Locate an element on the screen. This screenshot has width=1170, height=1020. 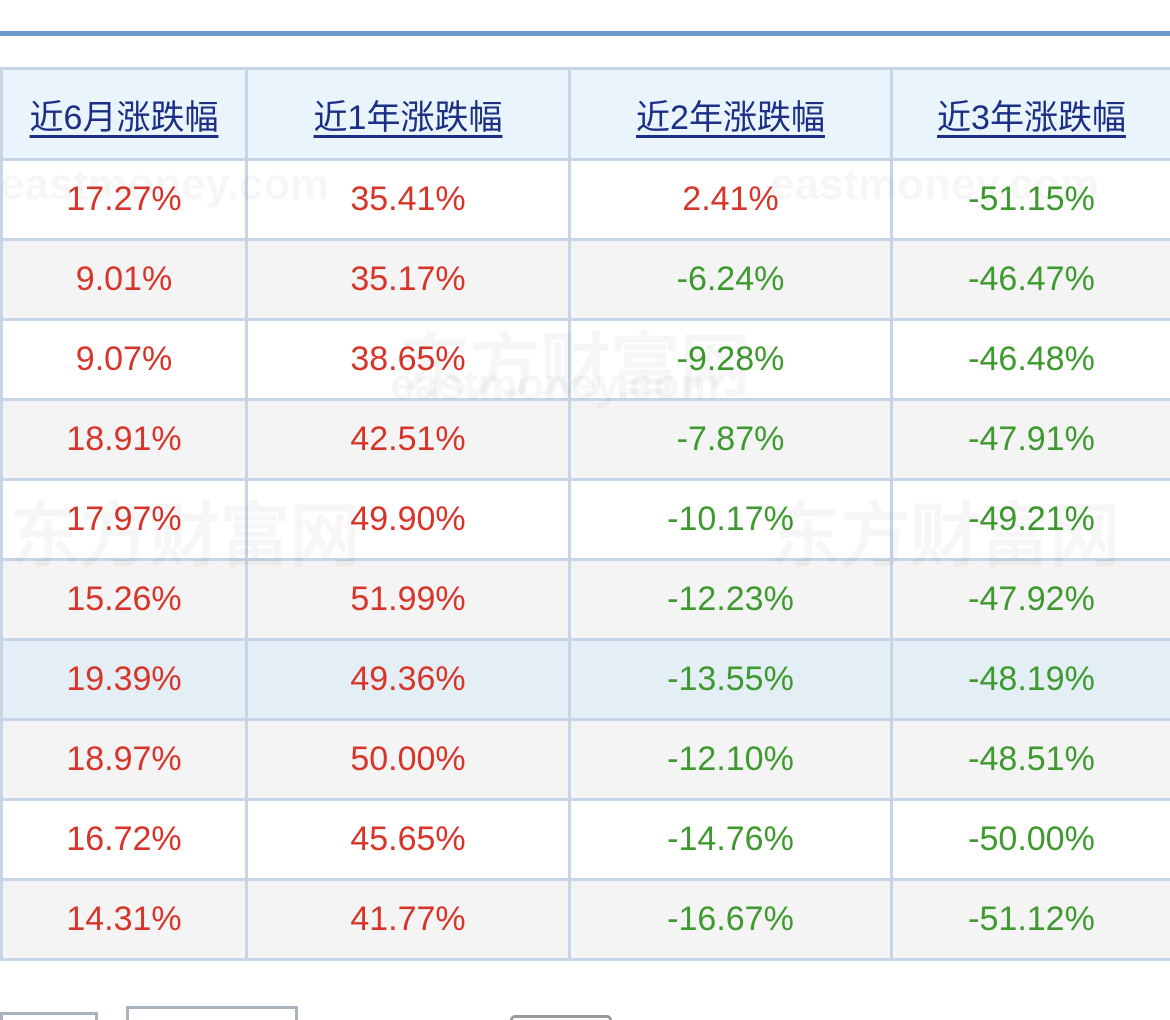
table-cell: 35.17% is located at coordinates (408, 279).